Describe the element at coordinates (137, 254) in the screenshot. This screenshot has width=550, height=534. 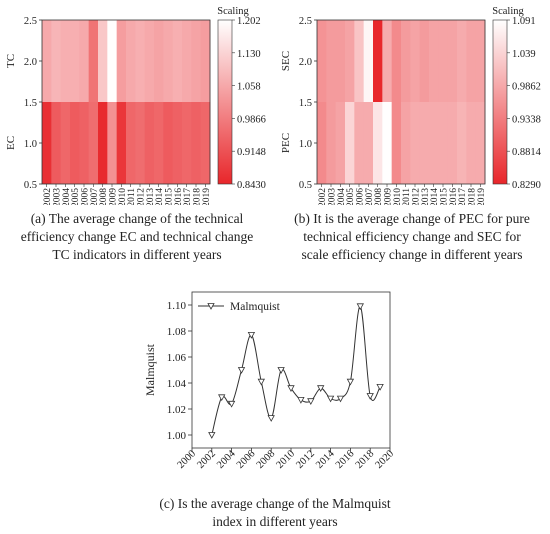
I see `caption-a-line: TC indicators in different years` at that location.